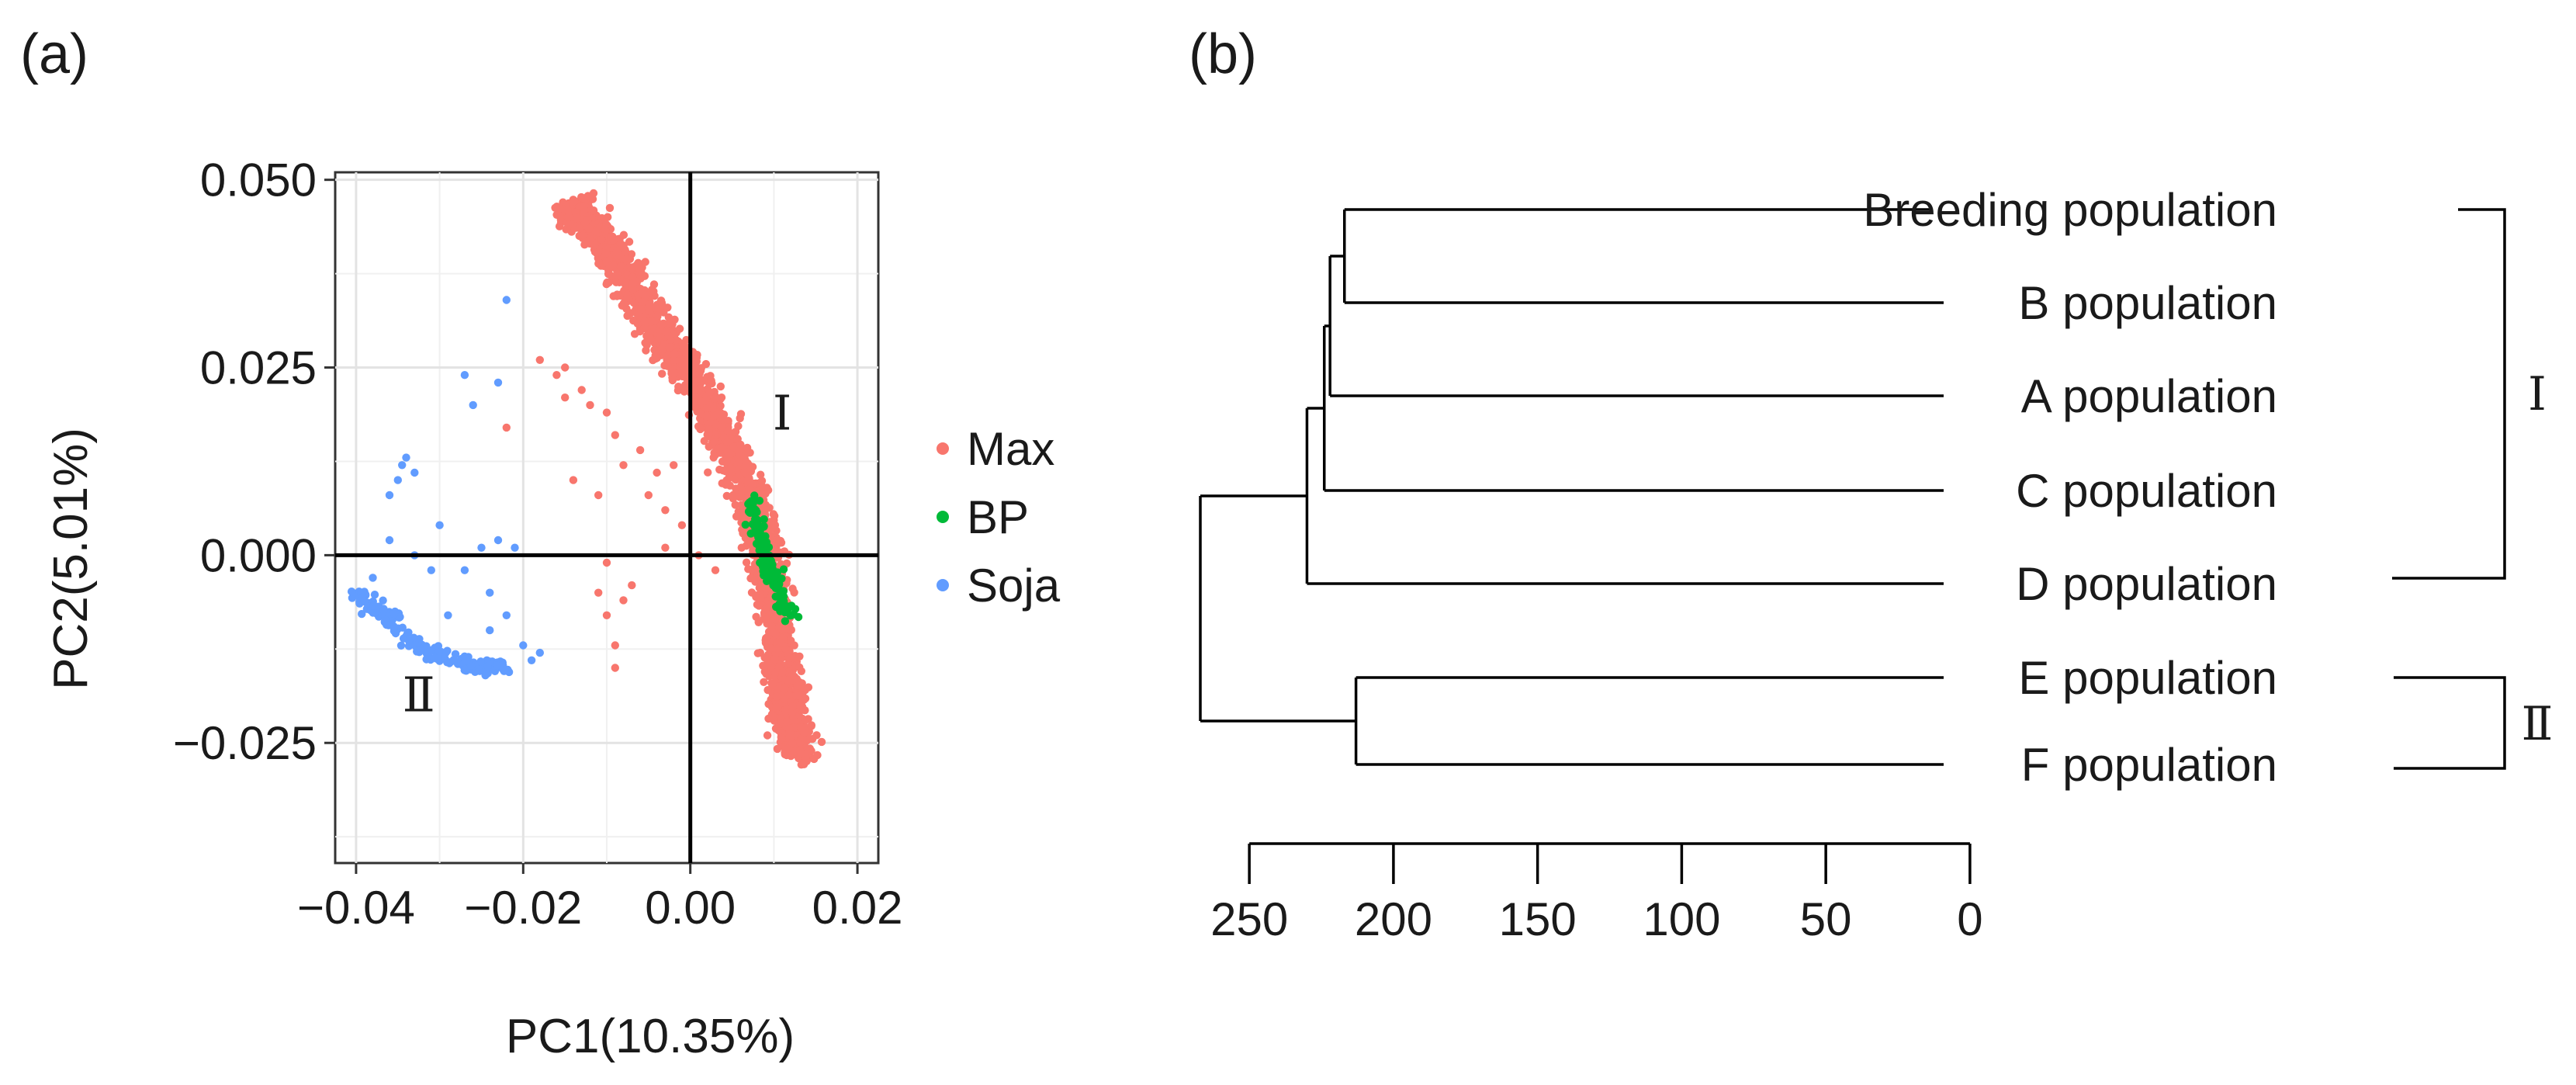  What do you see at coordinates (2149, 396) in the screenshot?
I see `leaf-label: A population` at bounding box center [2149, 396].